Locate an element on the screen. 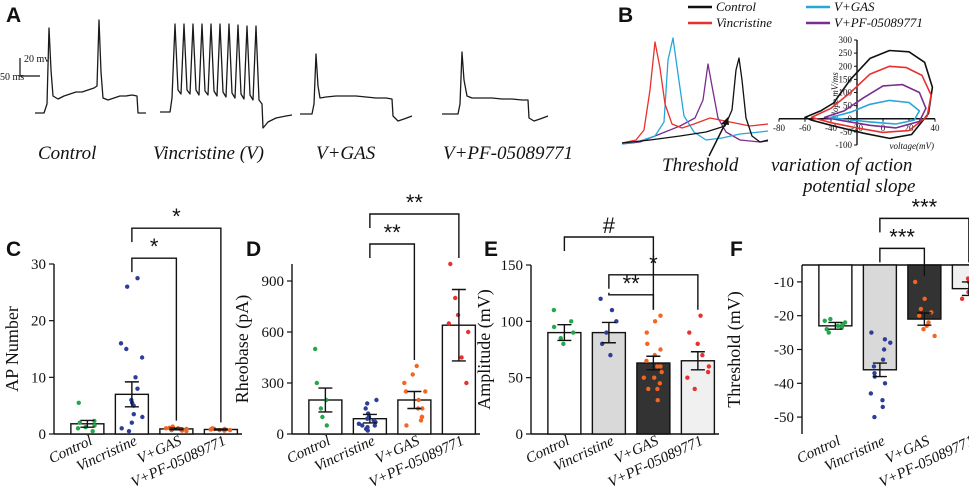  panel-a-label: A is located at coordinates (13, 15).